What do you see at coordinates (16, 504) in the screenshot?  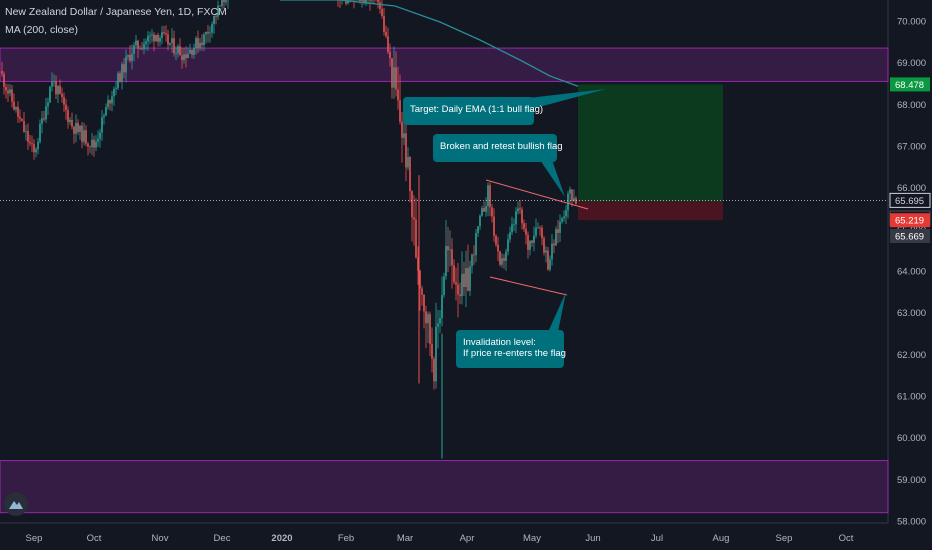 I see `tradingview-logo-icon` at bounding box center [16, 504].